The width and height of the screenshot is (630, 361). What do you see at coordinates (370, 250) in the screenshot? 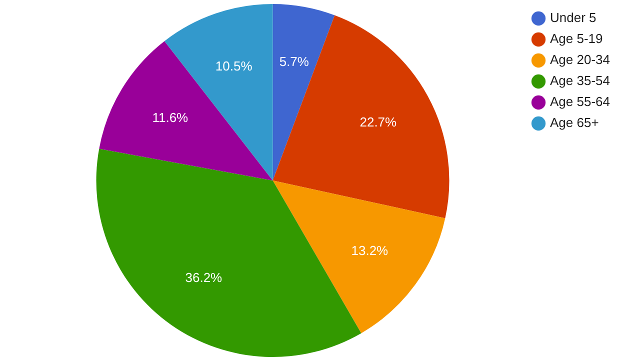
I see `data-label: 13.2%` at bounding box center [370, 250].